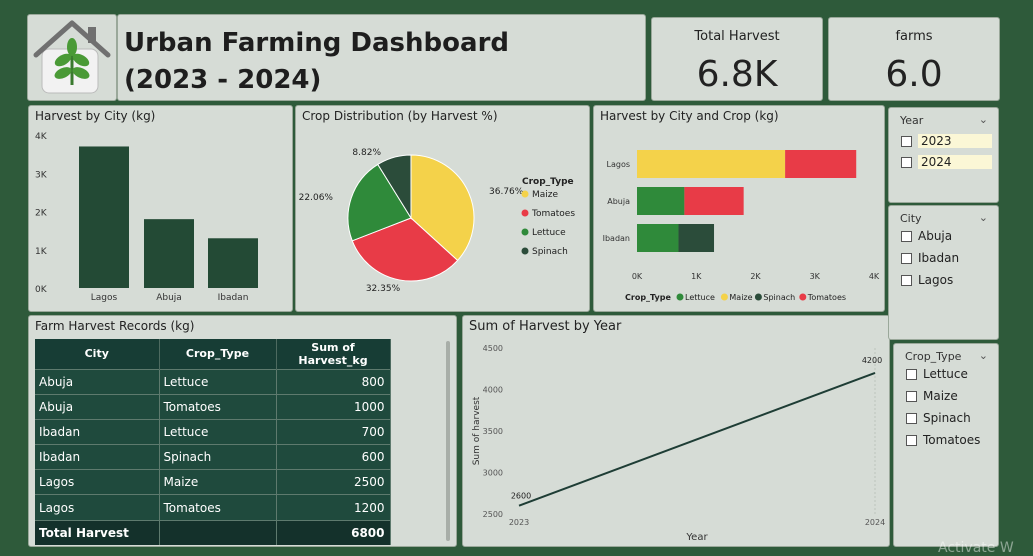 The height and width of the screenshot is (556, 1033). What do you see at coordinates (737, 36) in the screenshot?
I see `kpi-label: Total Harvest` at bounding box center [737, 36].